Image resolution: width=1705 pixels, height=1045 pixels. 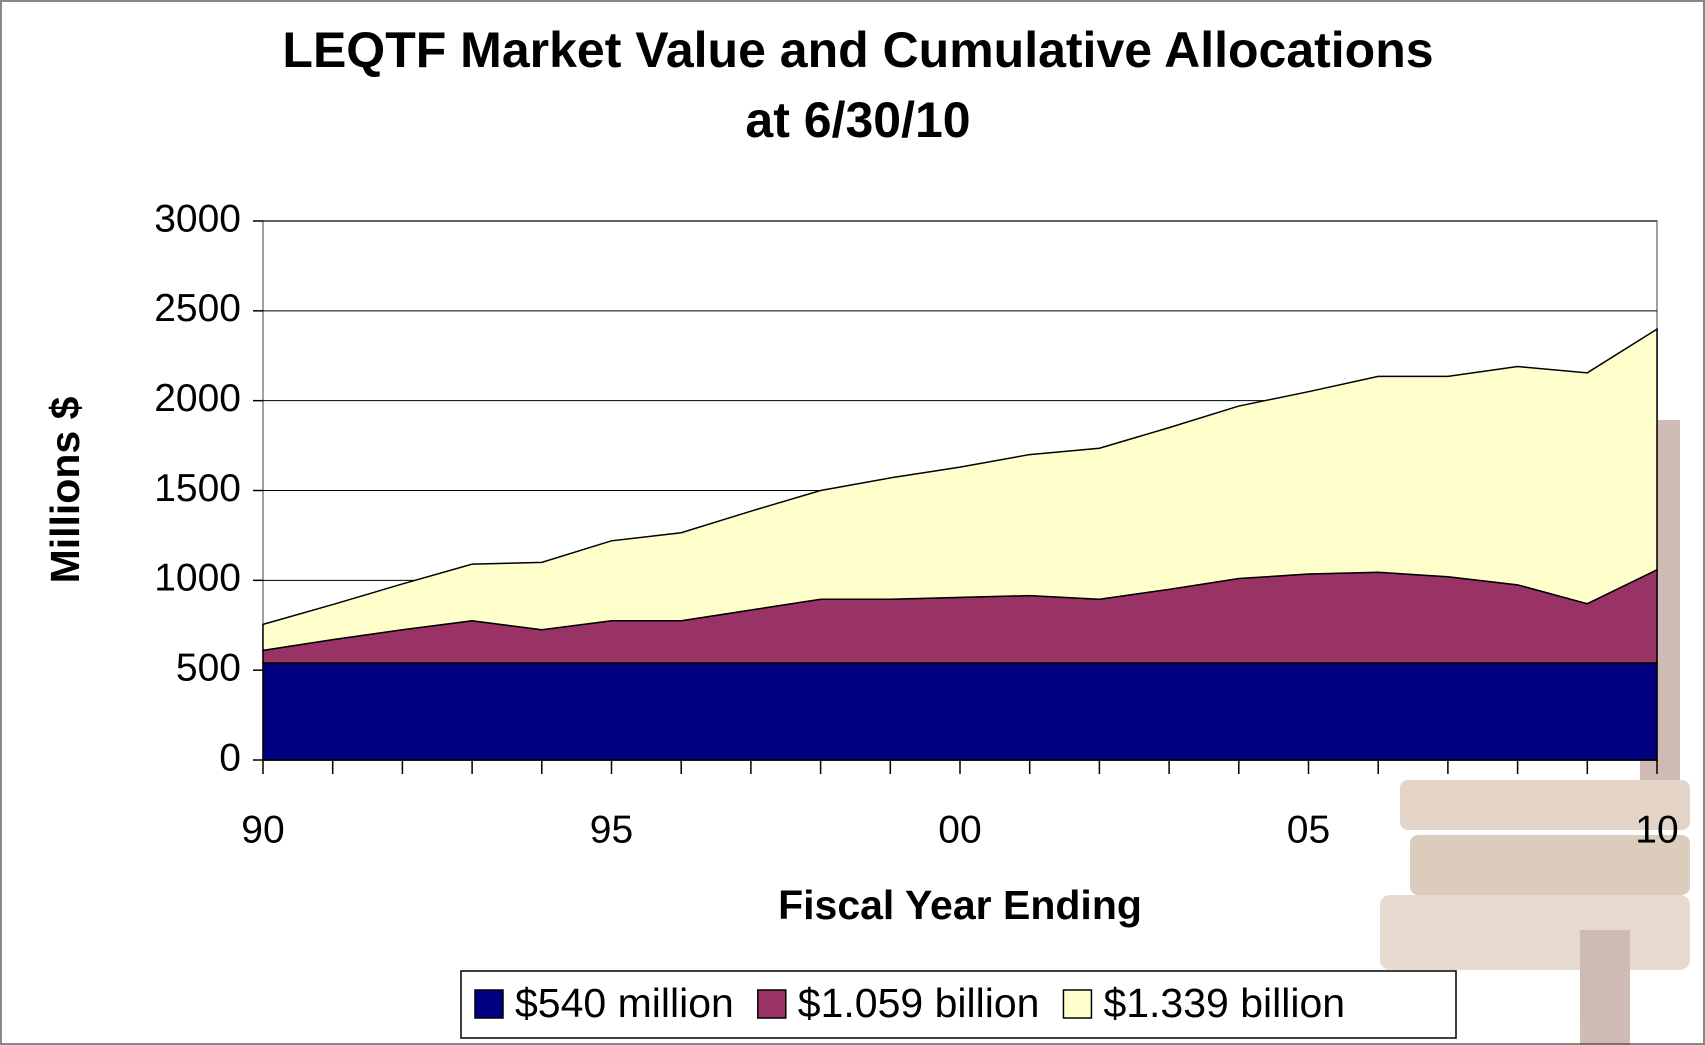 I want to click on legend-label: $1.339 billion, so click(x=1224, y=1003).